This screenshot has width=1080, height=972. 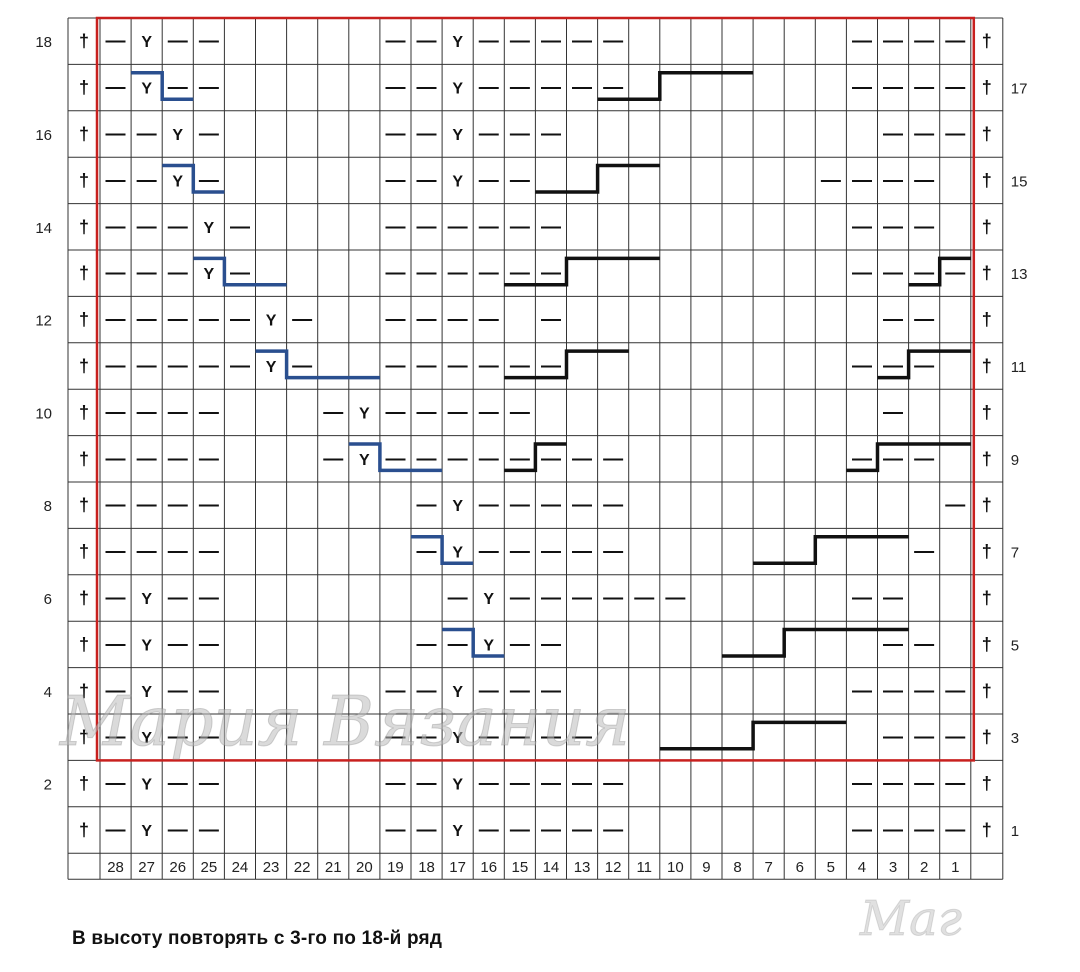 I want to click on column-label: 11, so click(x=644, y=867).